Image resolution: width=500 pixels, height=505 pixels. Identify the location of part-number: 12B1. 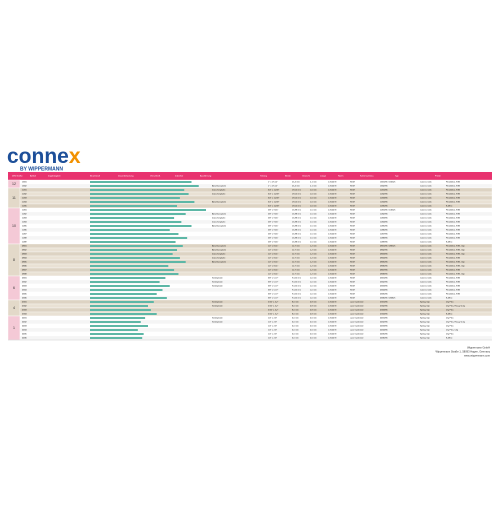
(25, 191).